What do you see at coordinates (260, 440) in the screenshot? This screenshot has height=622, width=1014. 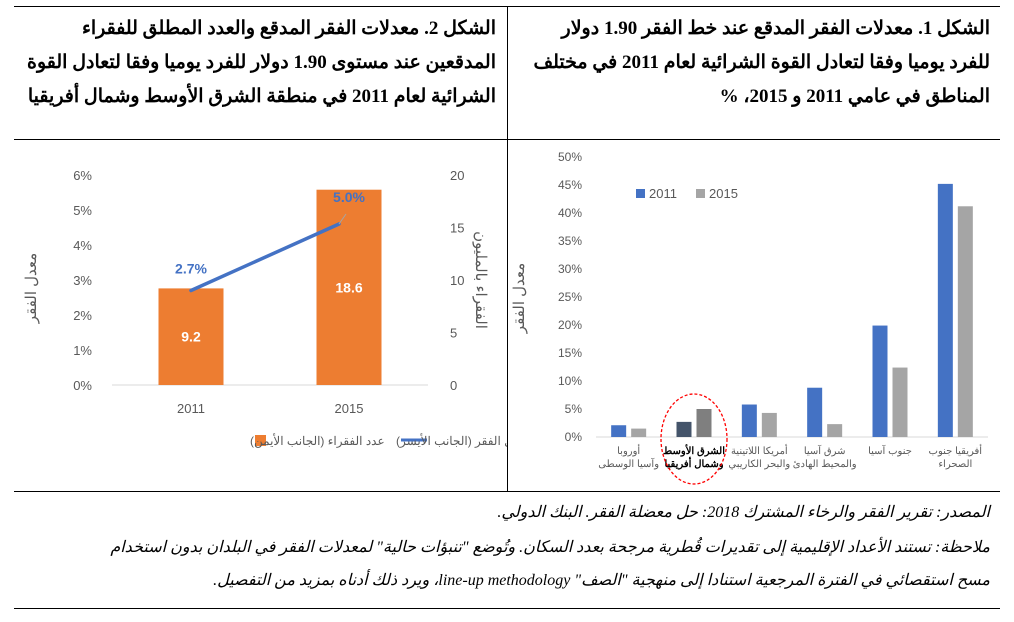 I see `legend-bar-swatch` at bounding box center [260, 440].